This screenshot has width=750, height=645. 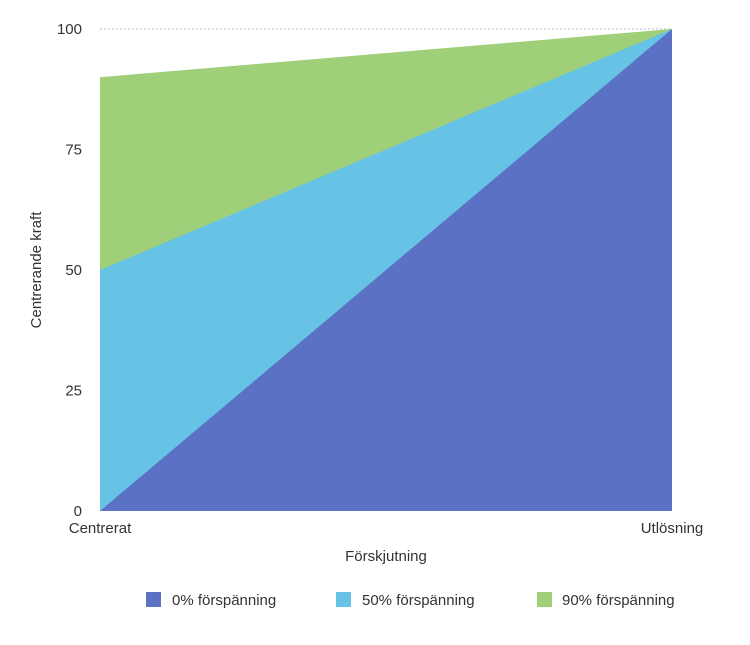 I want to click on y-axis-ticks: 0 25 50 75 100, so click(x=69, y=270).